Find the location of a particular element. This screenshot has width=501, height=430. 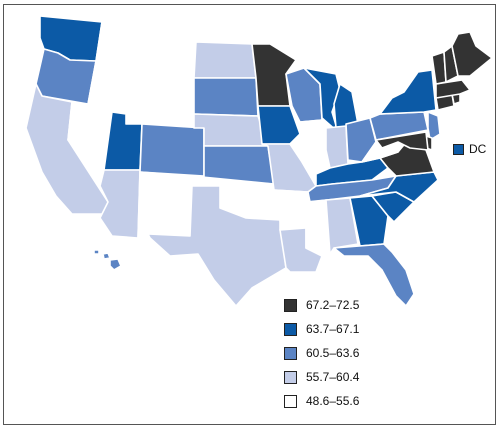

state-wyoming is located at coordinates (160, 104).